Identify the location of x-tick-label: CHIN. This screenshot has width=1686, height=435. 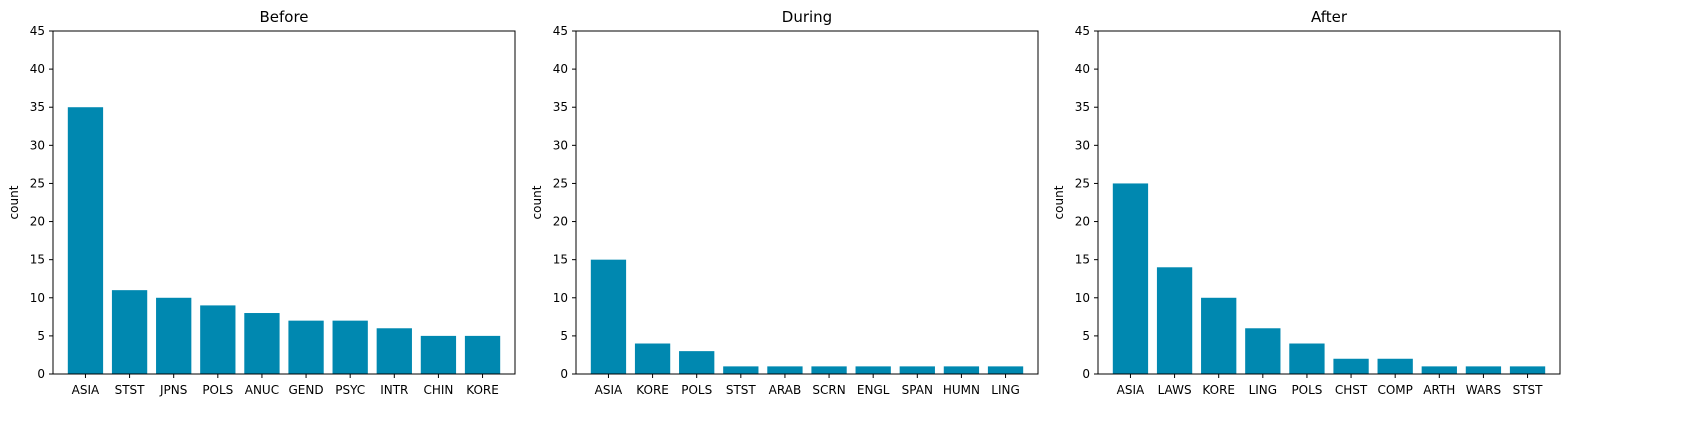
(438, 390).